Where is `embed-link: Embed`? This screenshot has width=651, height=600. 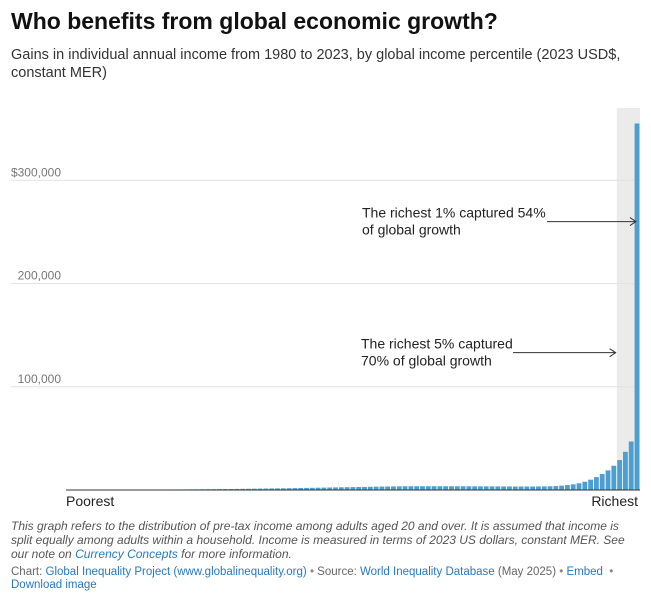 embed-link: Embed is located at coordinates (584, 572).